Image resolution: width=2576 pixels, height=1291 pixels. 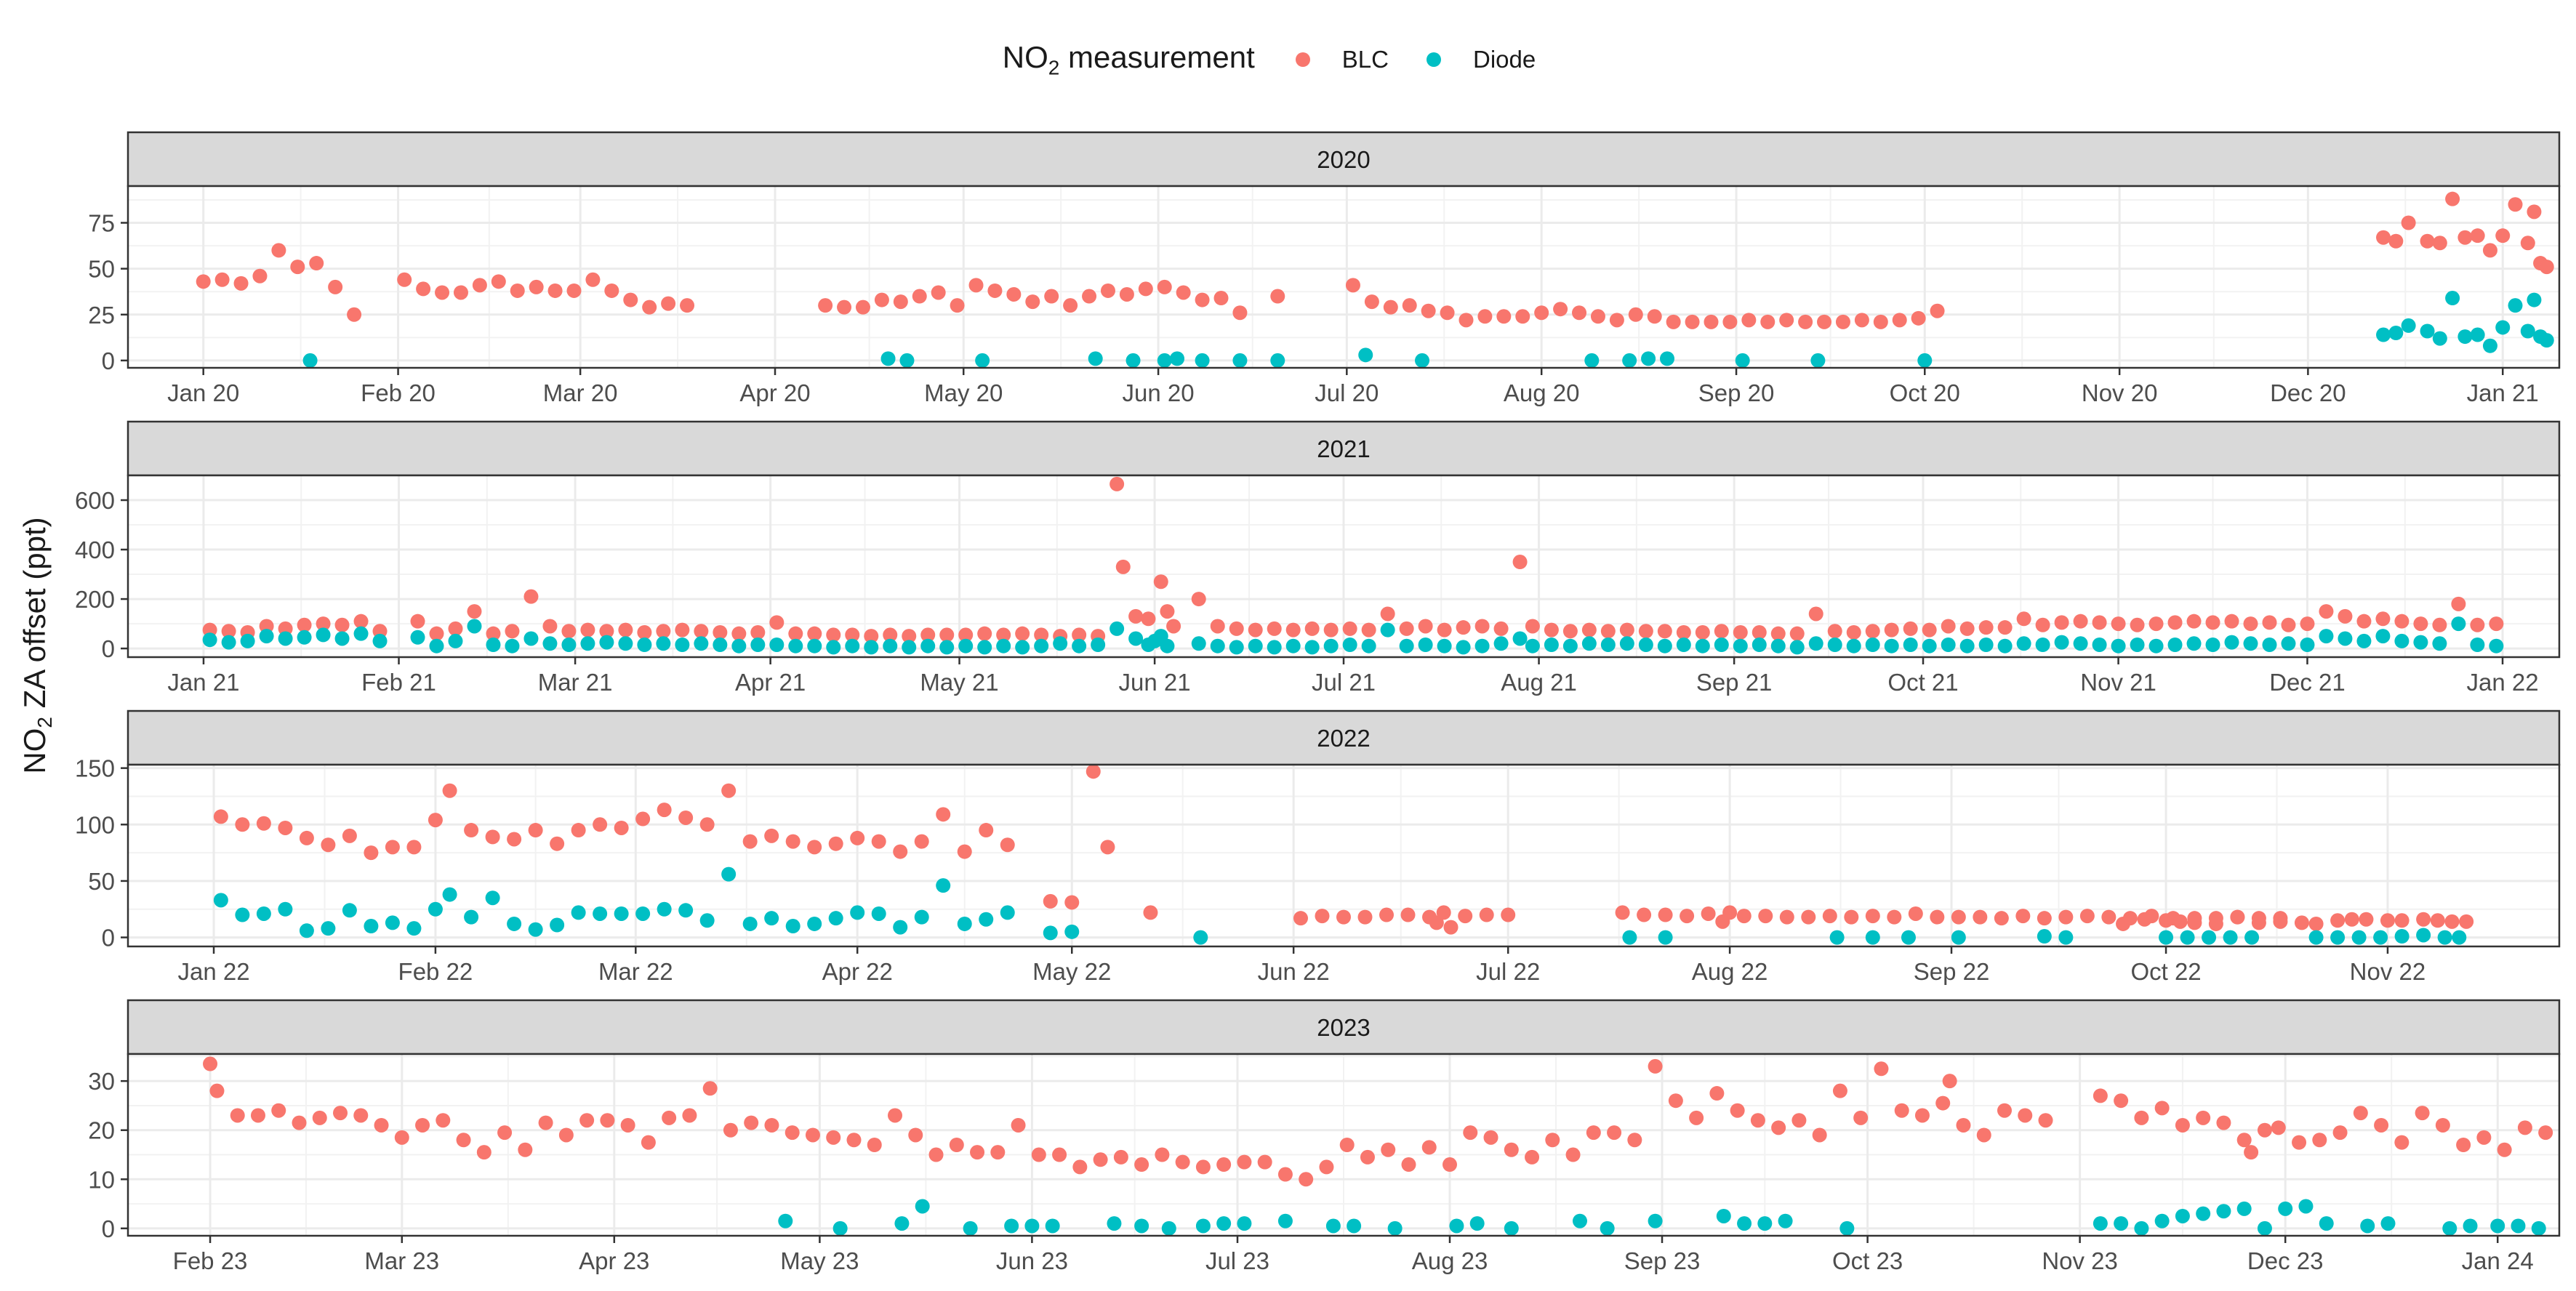 What do you see at coordinates (1302, 59) in the screenshot?
I see `legend-swatch-blc` at bounding box center [1302, 59].